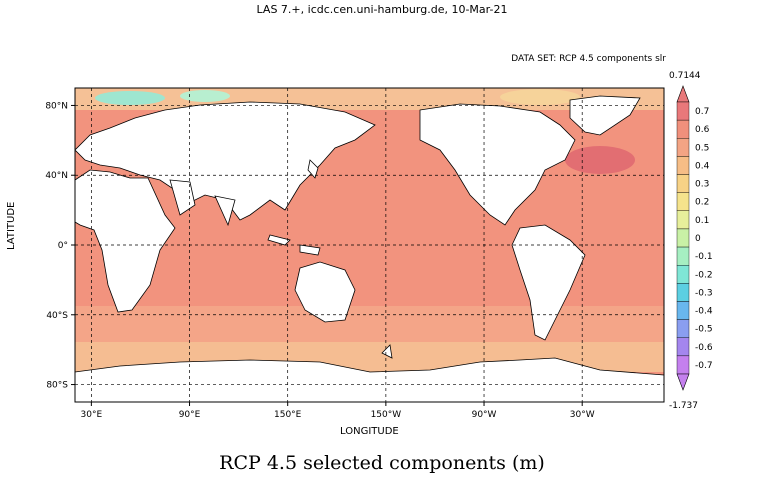  What do you see at coordinates (702, 166) in the screenshot?
I see `colorbar-label: 0.4` at bounding box center [702, 166].